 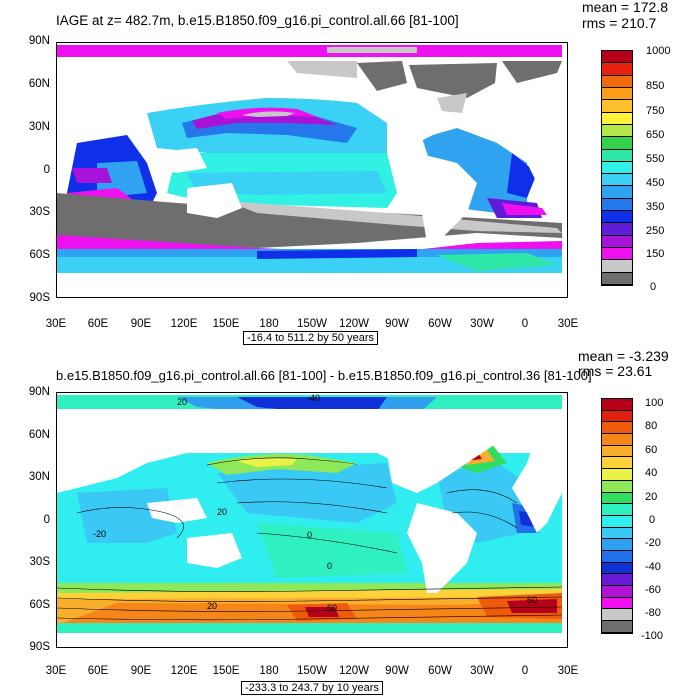 What do you see at coordinates (655, 86) in the screenshot?
I see `panel1-cbar-label-850: 850` at bounding box center [655, 86].